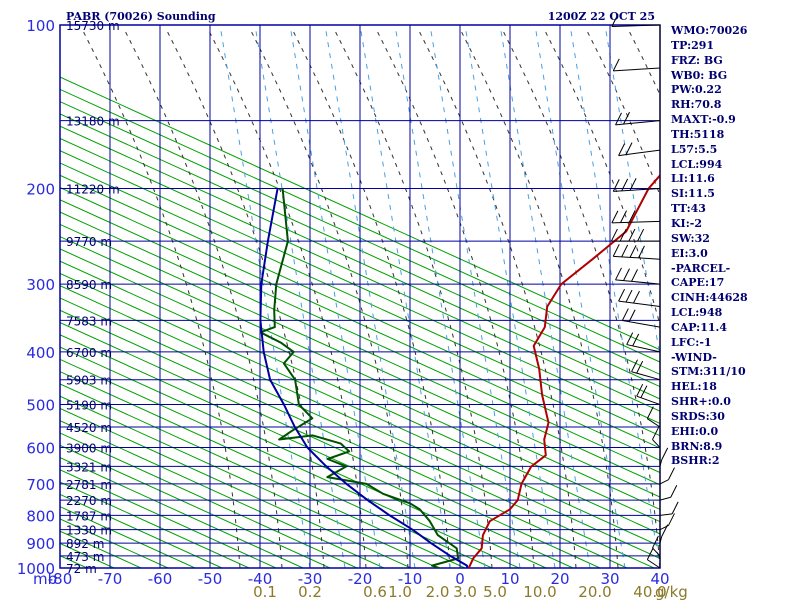 This screenshot has height=600, width=800. What do you see at coordinates (709, 298) in the screenshot?
I see `sounding-index-item: CINH:44628` at bounding box center [709, 298].